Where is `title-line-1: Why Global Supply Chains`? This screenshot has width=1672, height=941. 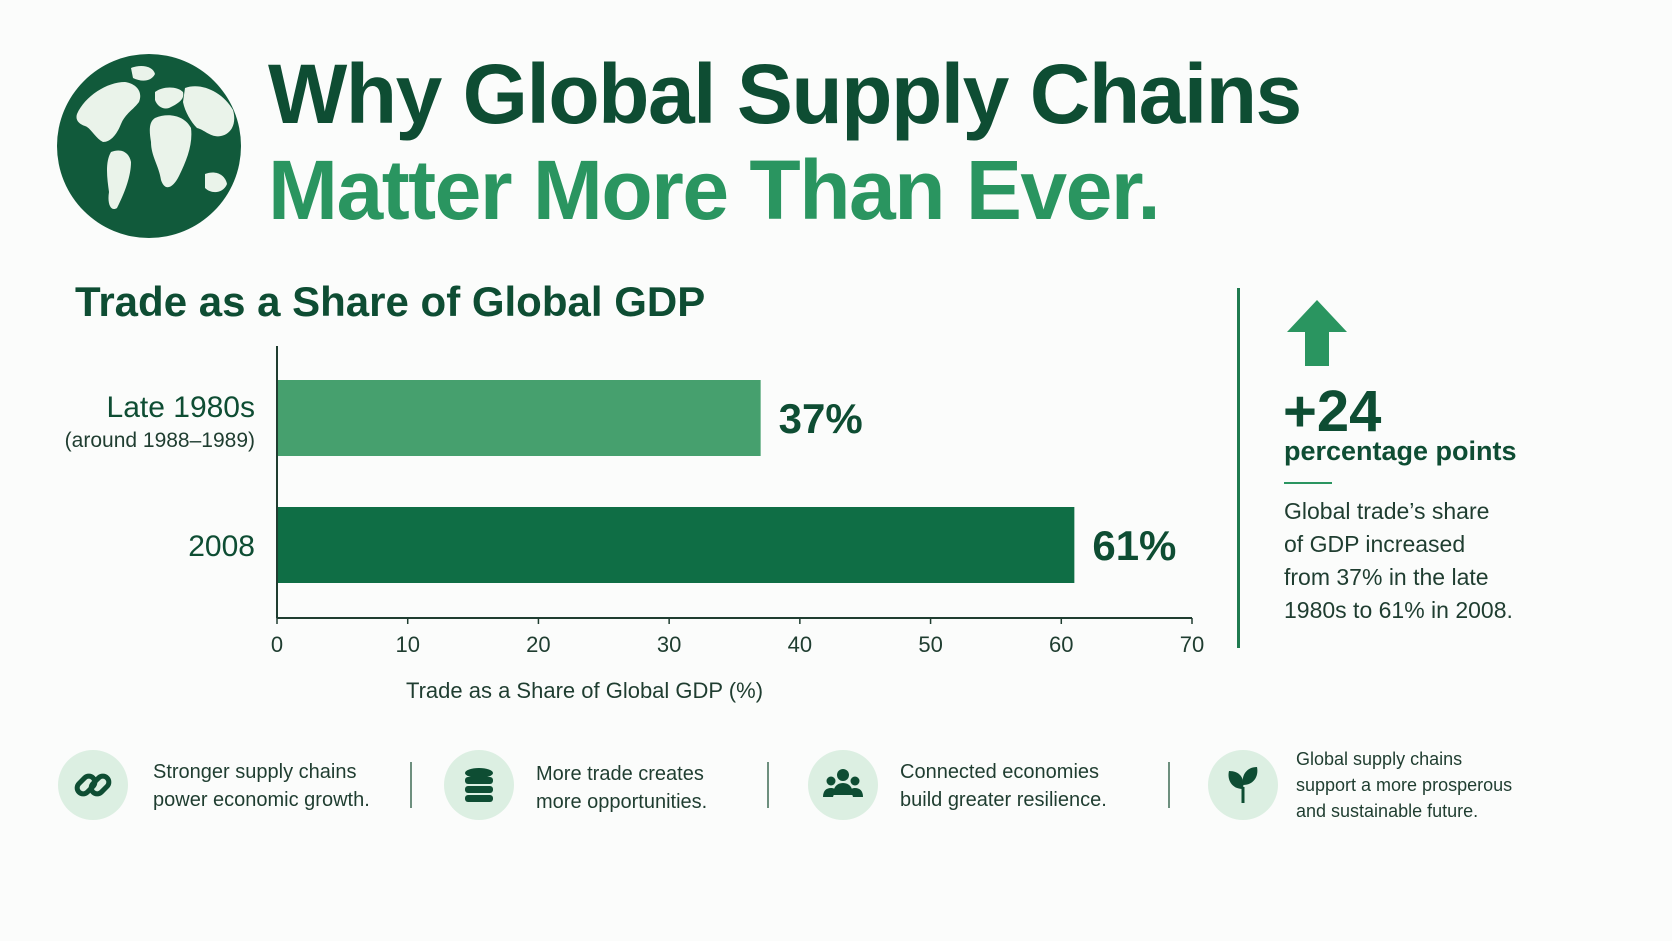
title-line-1: Why Global Supply Chains is located at coordinates (785, 94).